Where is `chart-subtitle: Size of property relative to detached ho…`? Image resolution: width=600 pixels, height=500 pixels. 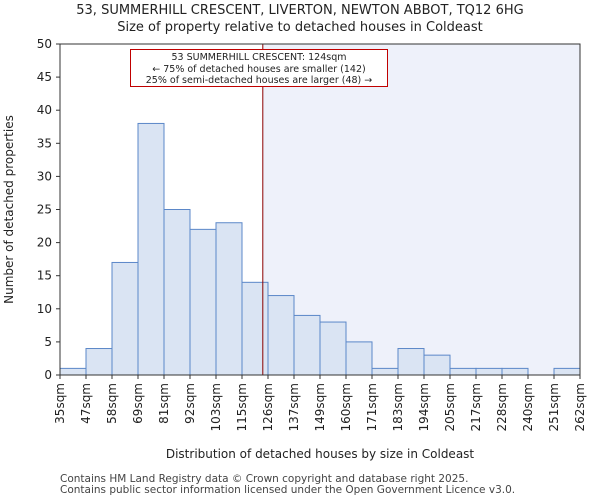
chart-subtitle: Size of property relative to detached ho… is located at coordinates (300, 27).